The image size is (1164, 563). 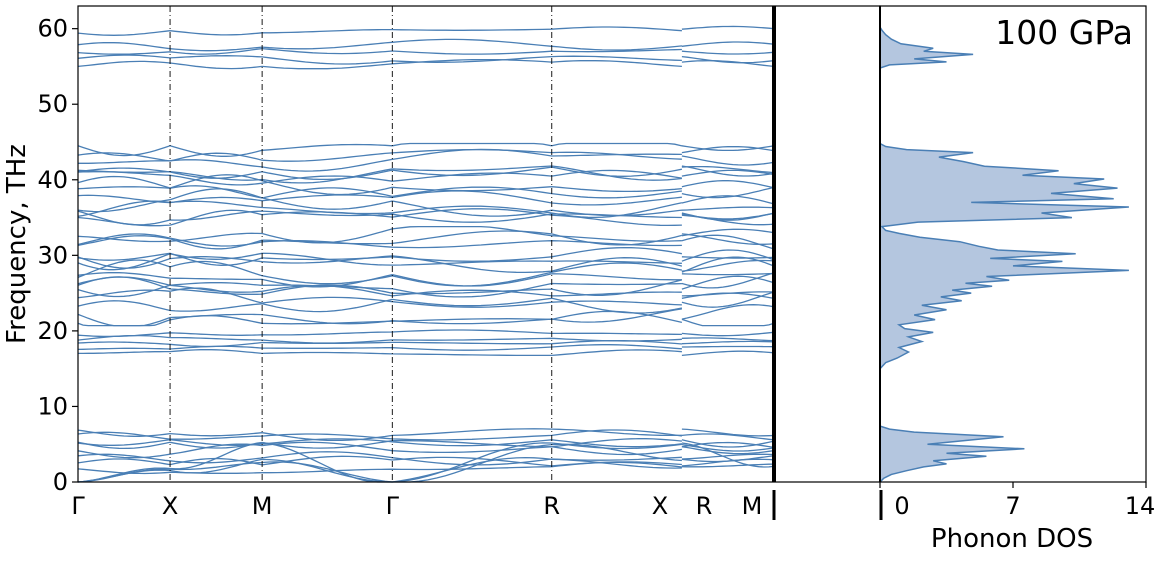 What do you see at coordinates (52, 104) in the screenshot?
I see `y-tick-label: 50` at bounding box center [52, 104].